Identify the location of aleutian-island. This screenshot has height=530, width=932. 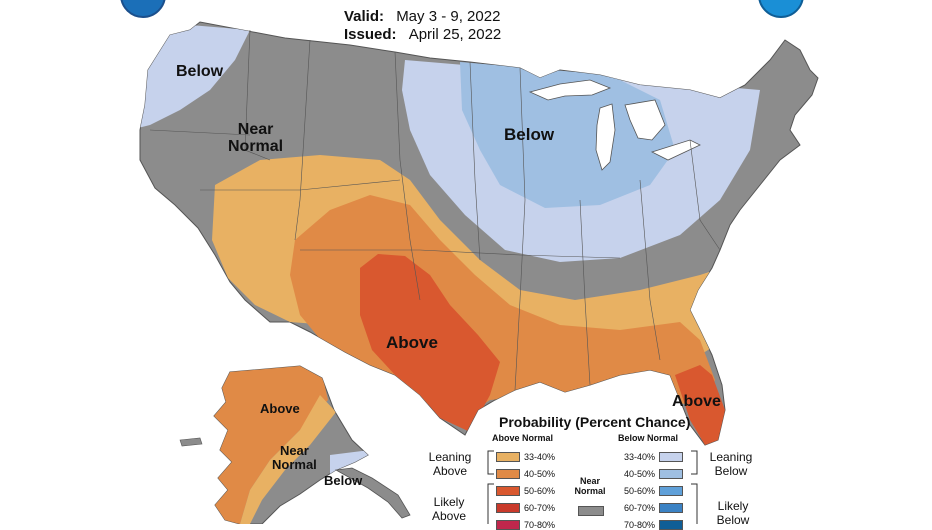
(191, 442).